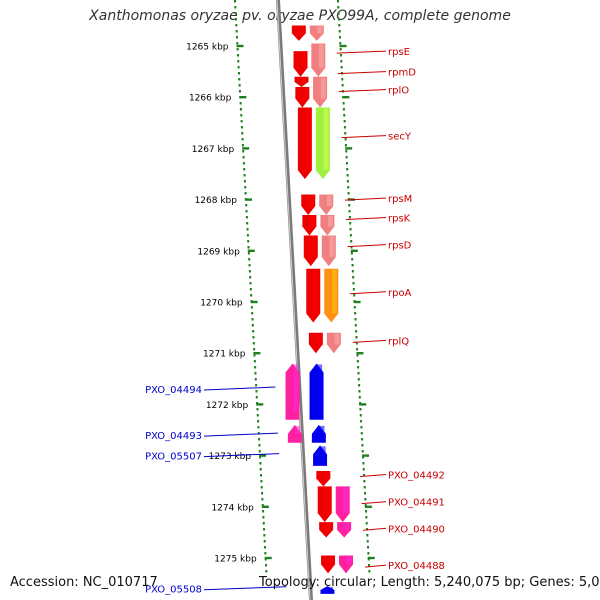  What do you see at coordinates (399, 219) in the screenshot?
I see `gene-label: rpsK` at bounding box center [399, 219].